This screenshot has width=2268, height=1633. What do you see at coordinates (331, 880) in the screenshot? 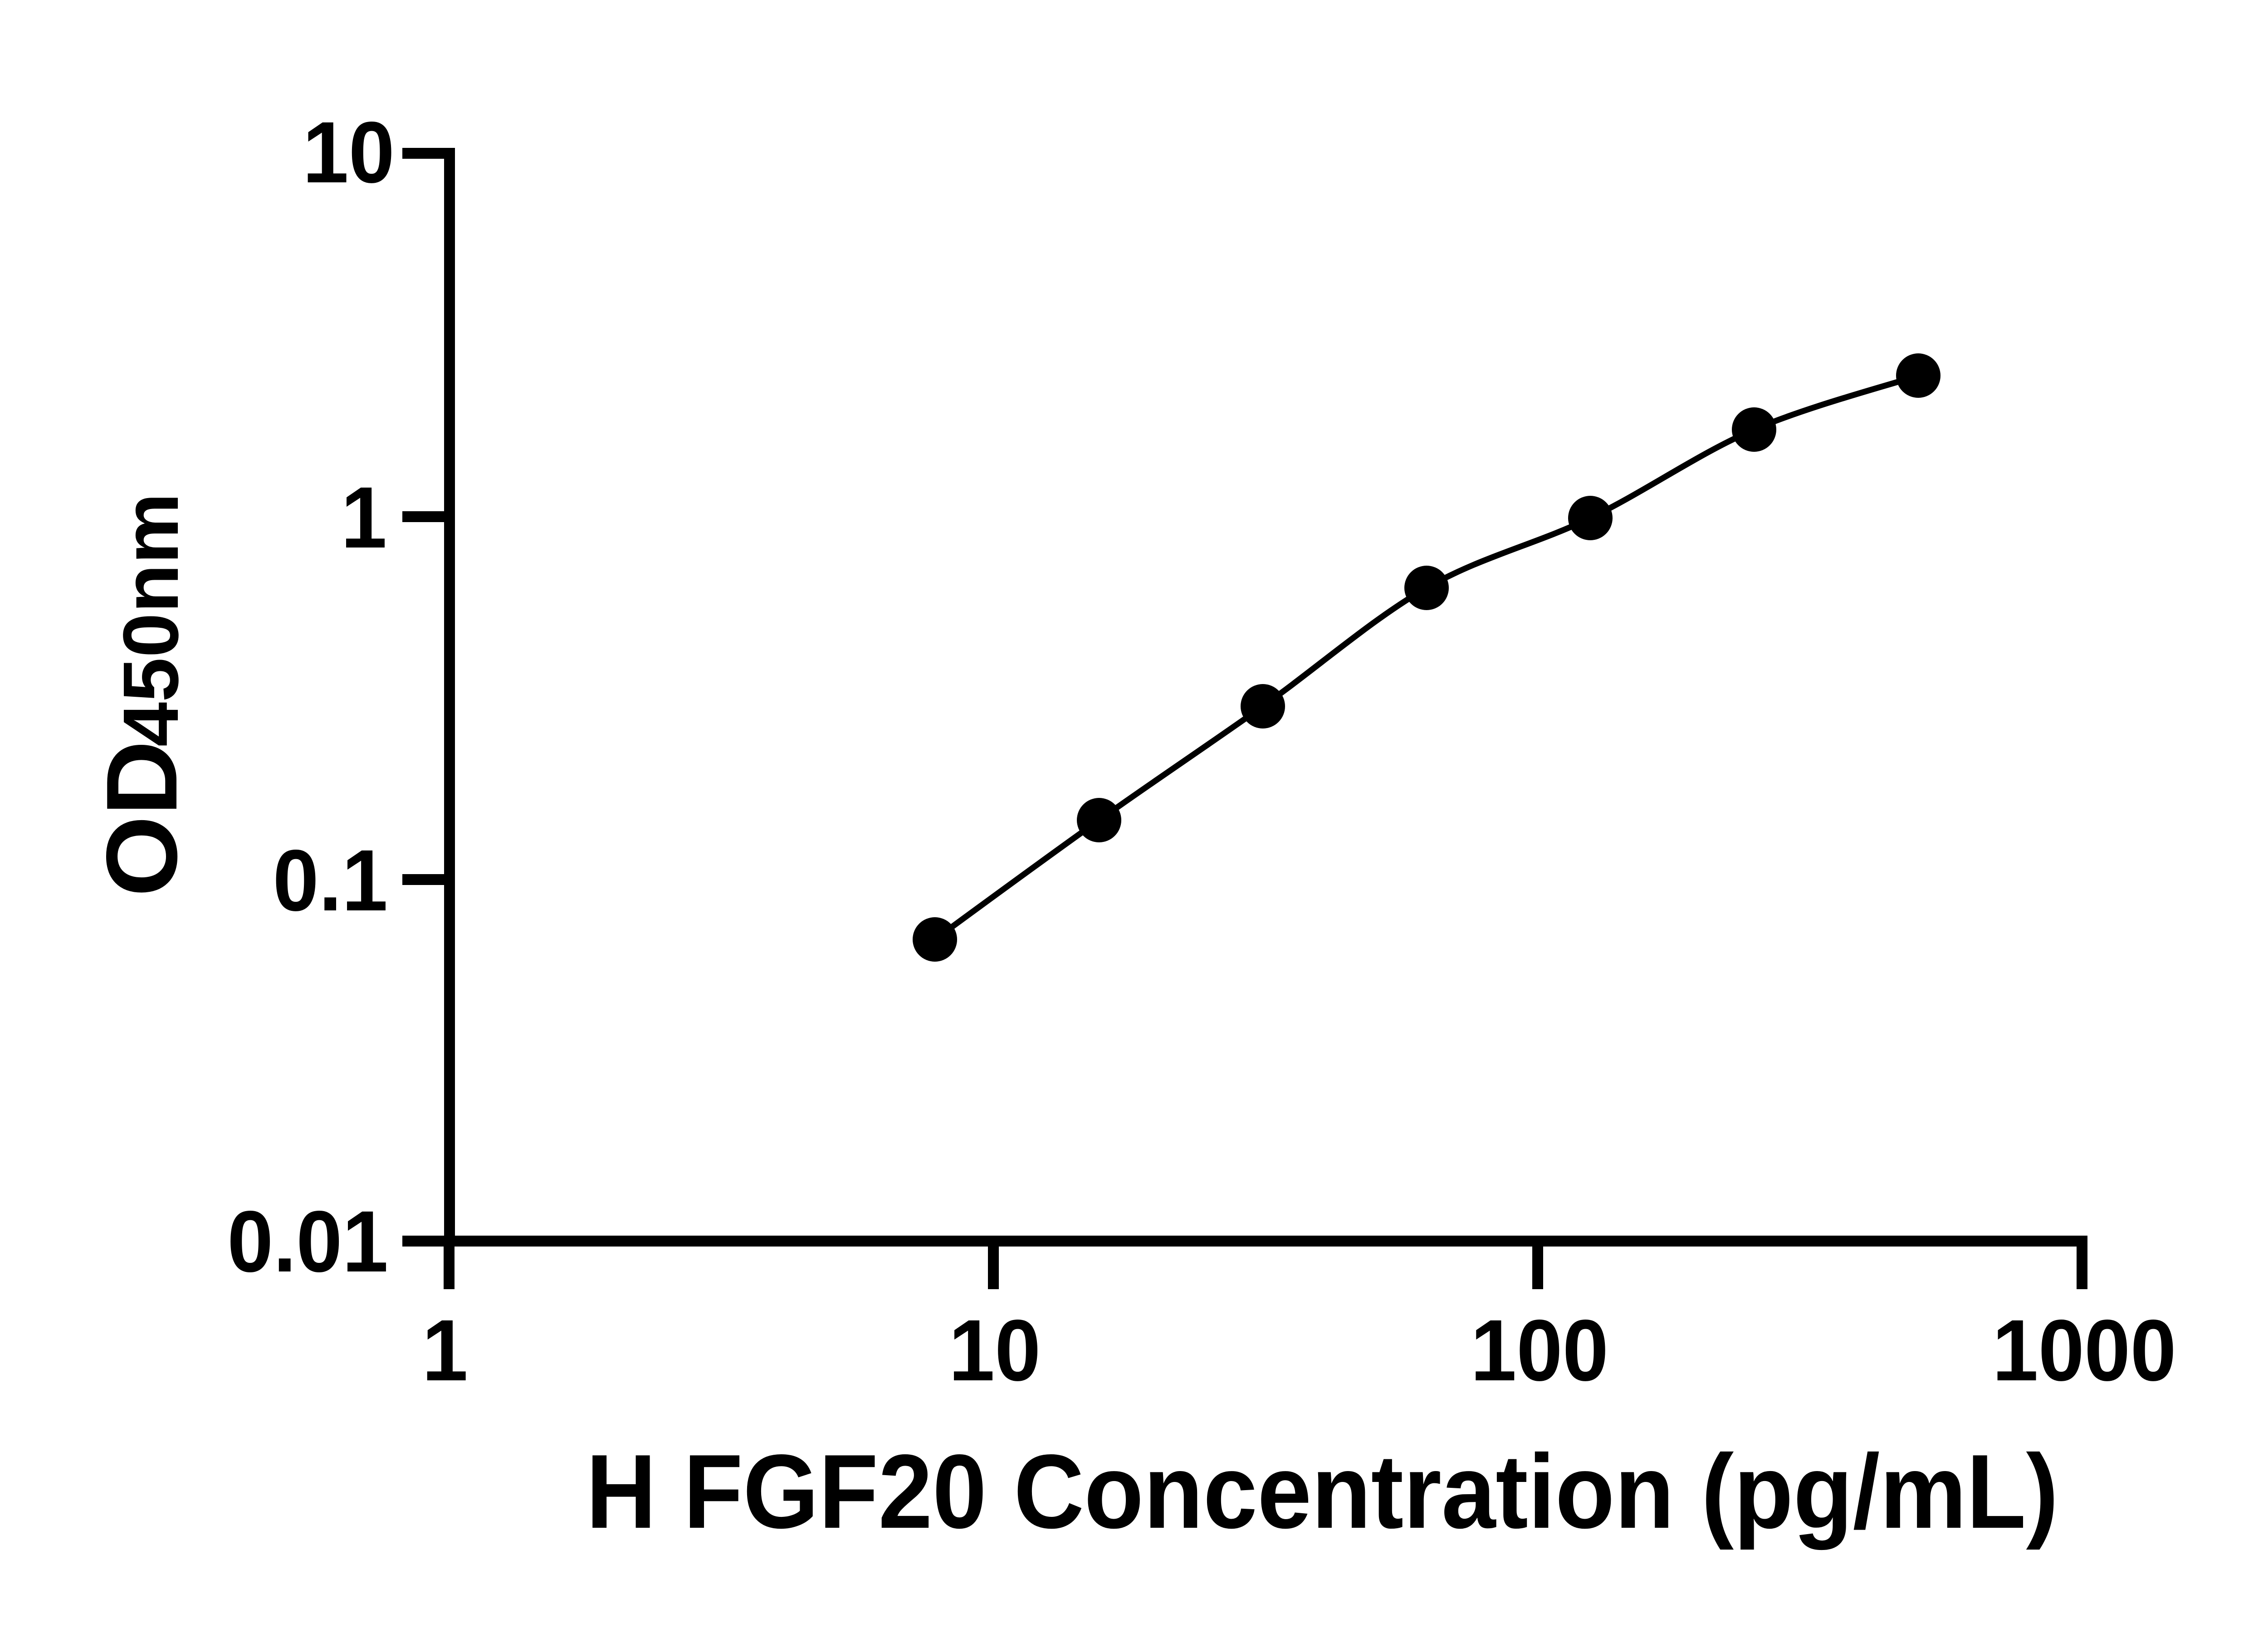
I see `svg-text: 0.1` at bounding box center [331, 880].